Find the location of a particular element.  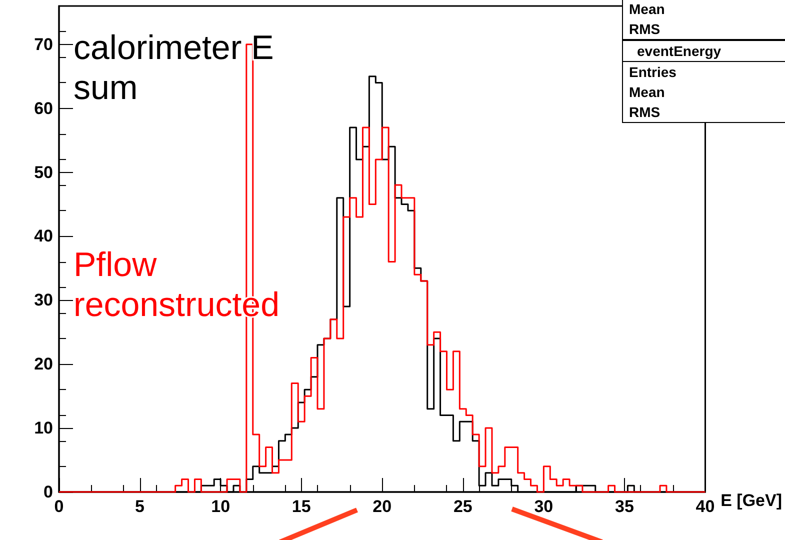

x-tick-label: 40 is located at coordinates (705, 506).